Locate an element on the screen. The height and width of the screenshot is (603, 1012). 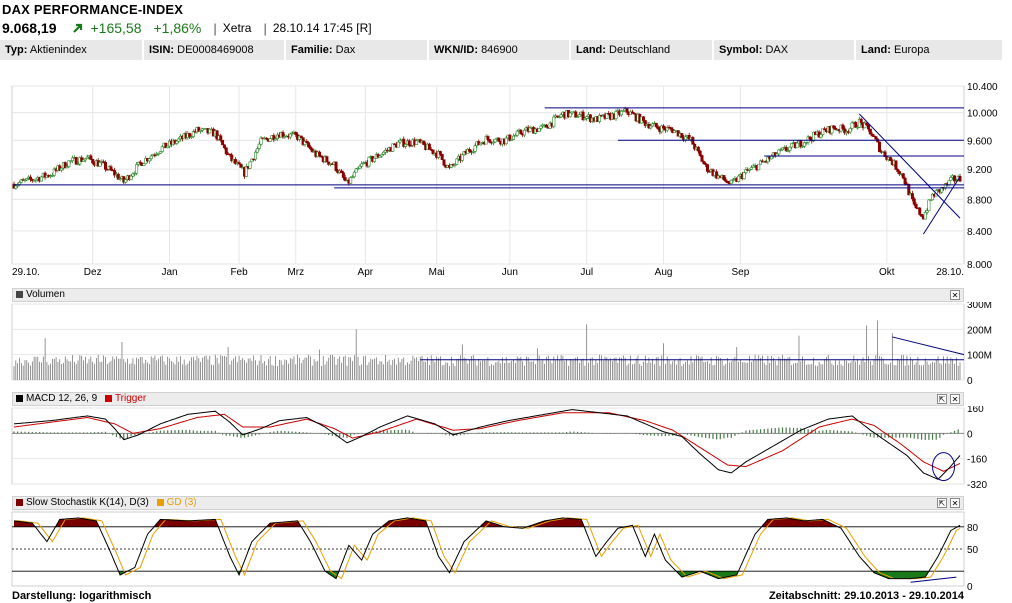
oversold-area is located at coordinates (487, 575).